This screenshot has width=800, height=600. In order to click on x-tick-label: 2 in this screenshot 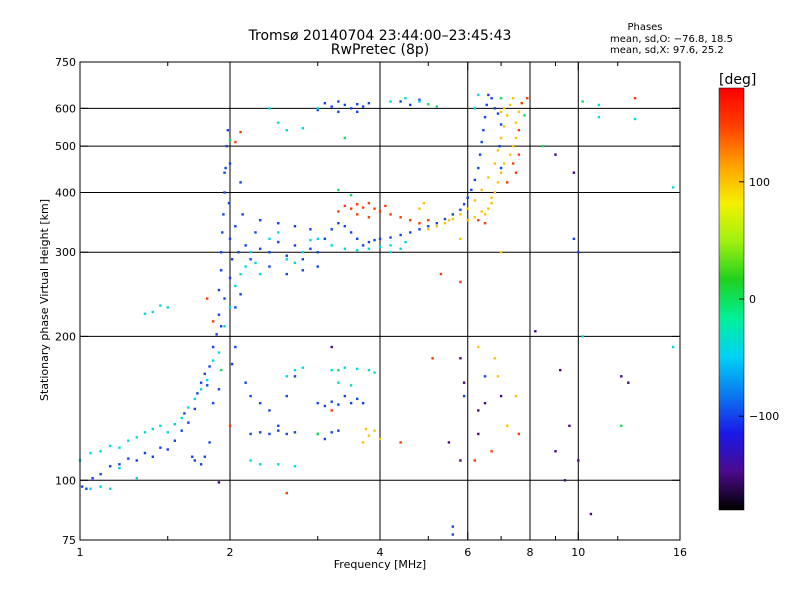, I will do `click(230, 552)`.